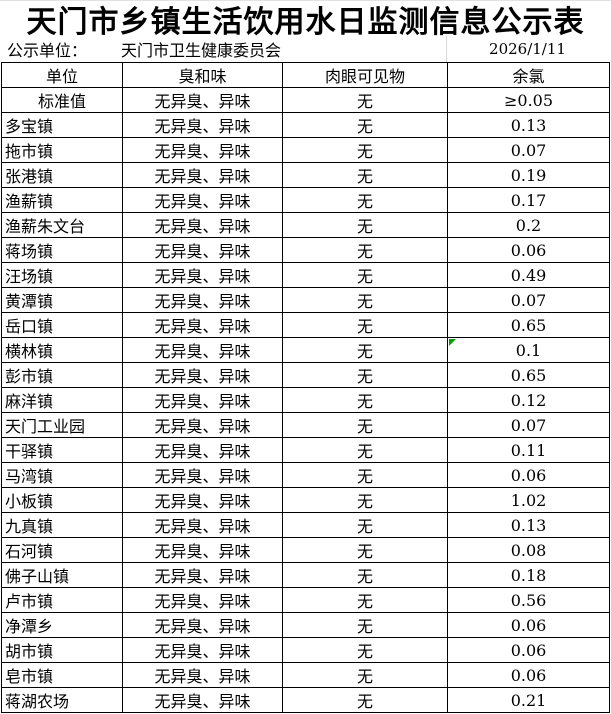 This screenshot has width=611, height=714. I want to click on unit-cell: 蒋湖农场, so click(62, 700).